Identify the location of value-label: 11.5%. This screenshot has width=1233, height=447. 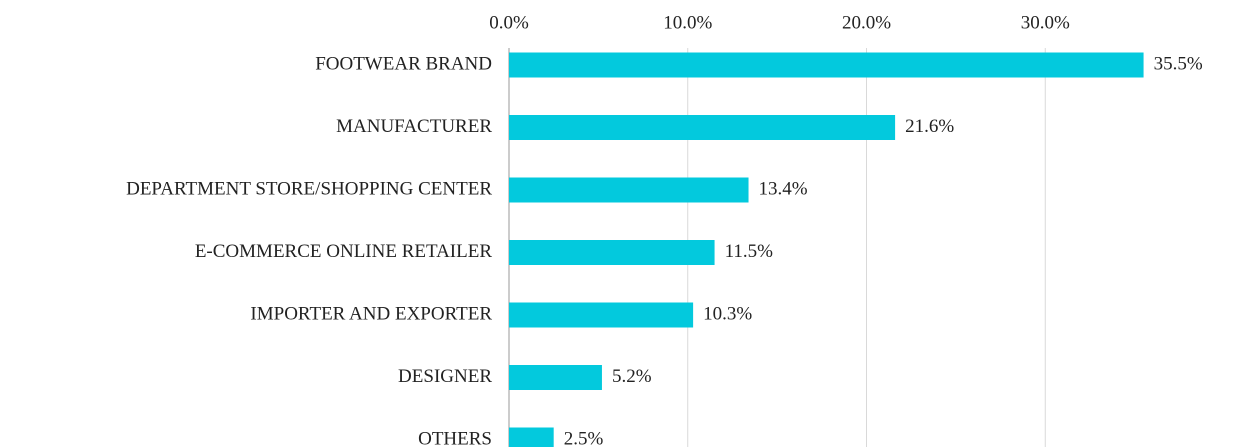
(749, 251).